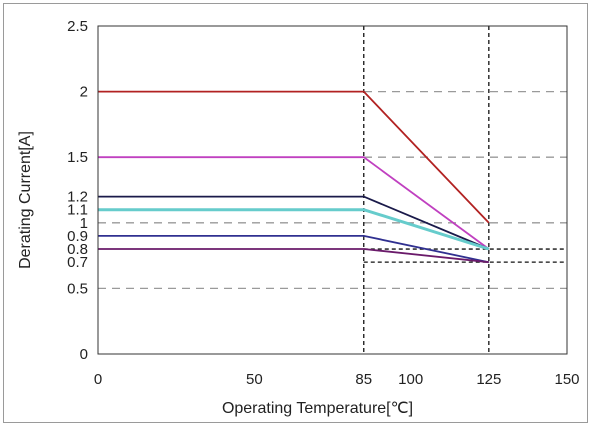 The image size is (592, 427). Describe the element at coordinates (77, 288) in the screenshot. I see `y-tick-label: 0.5` at that location.